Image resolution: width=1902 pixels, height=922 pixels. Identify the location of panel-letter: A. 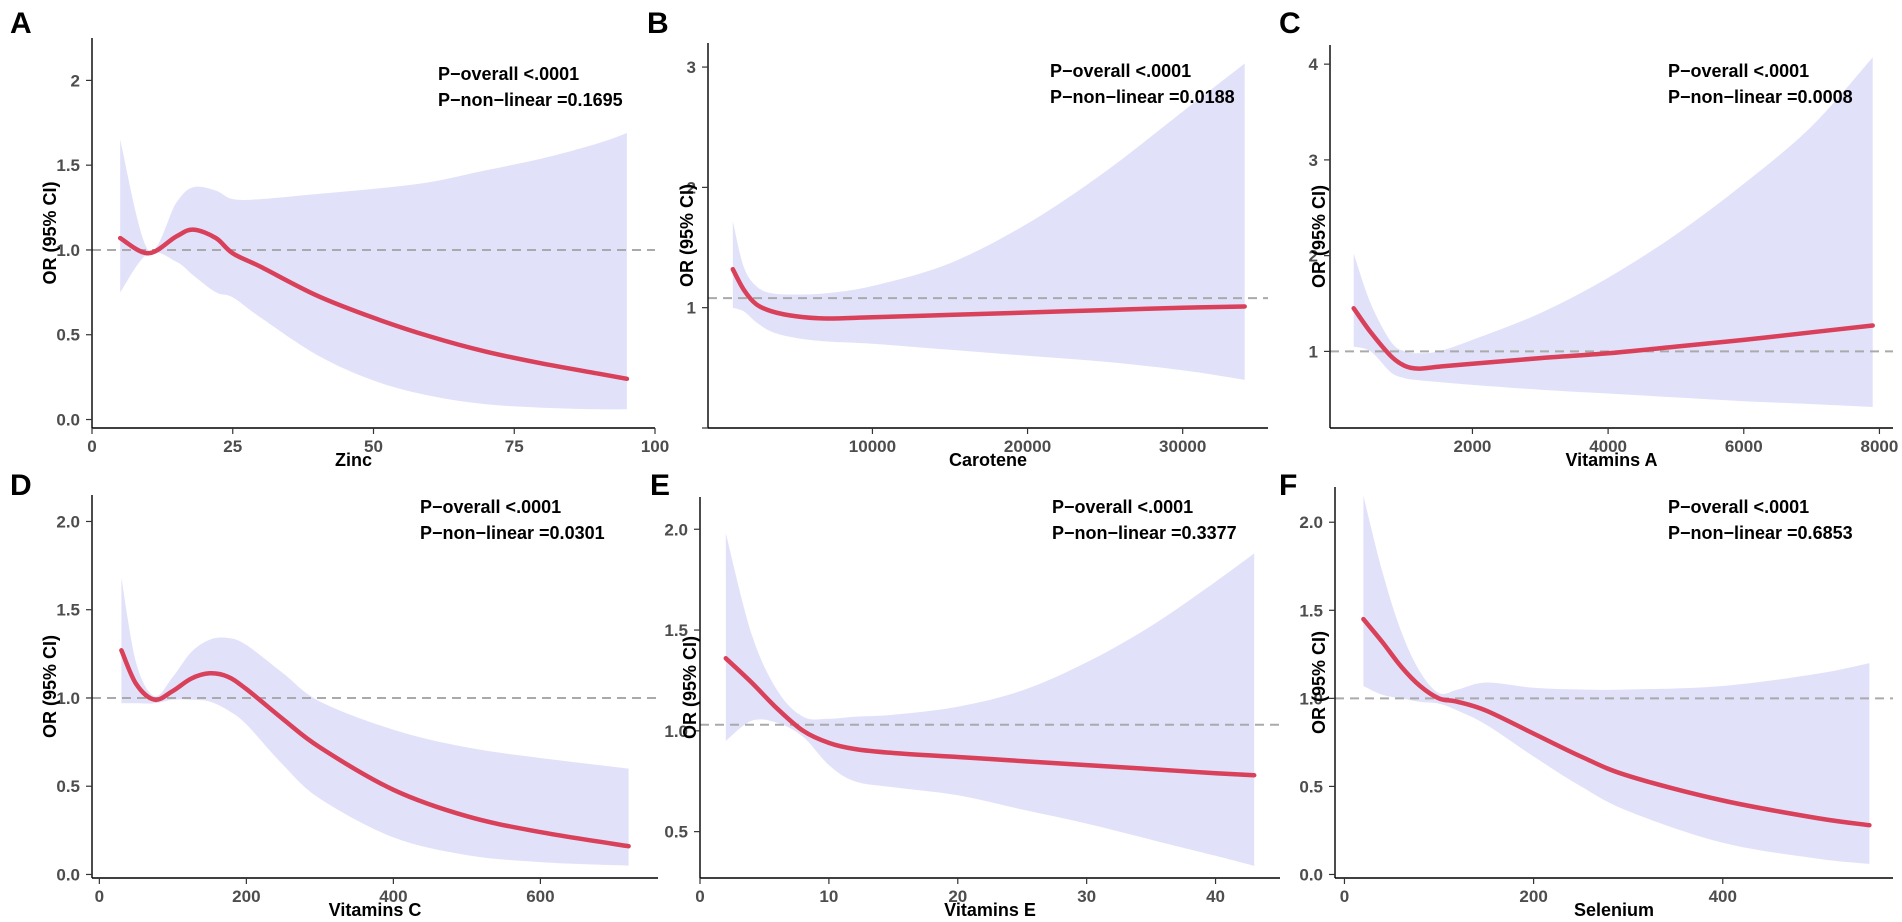
(21, 23).